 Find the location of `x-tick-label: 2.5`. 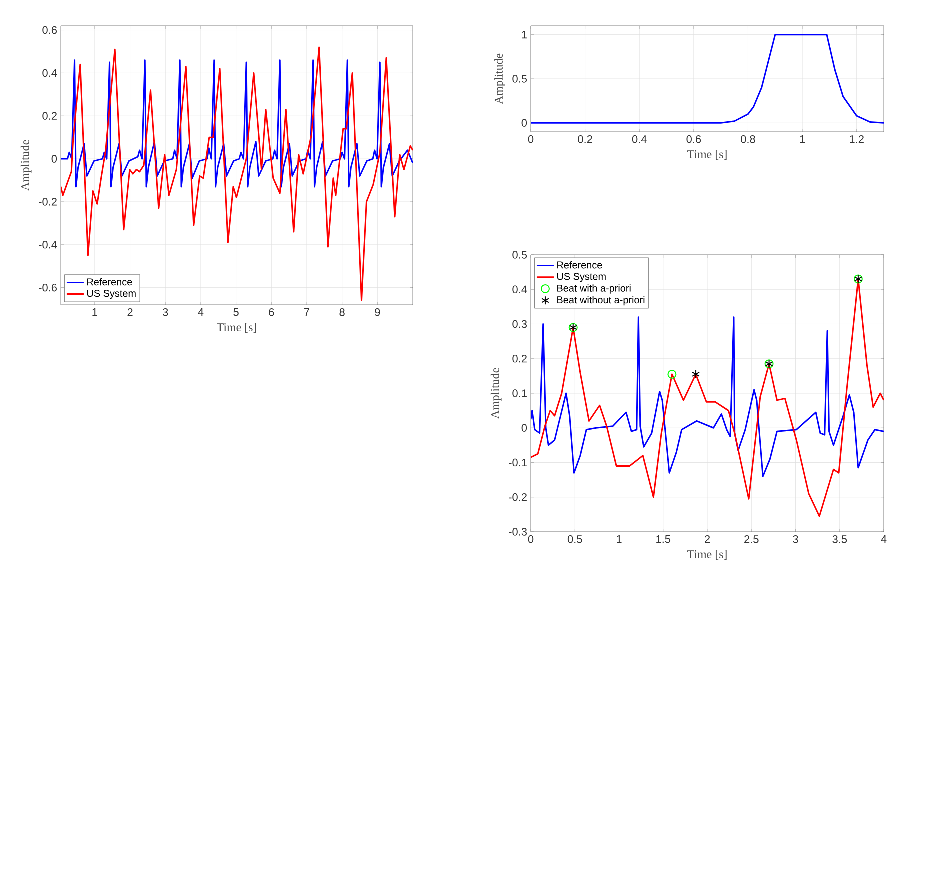

x-tick-label: 2.5 is located at coordinates (751, 540).